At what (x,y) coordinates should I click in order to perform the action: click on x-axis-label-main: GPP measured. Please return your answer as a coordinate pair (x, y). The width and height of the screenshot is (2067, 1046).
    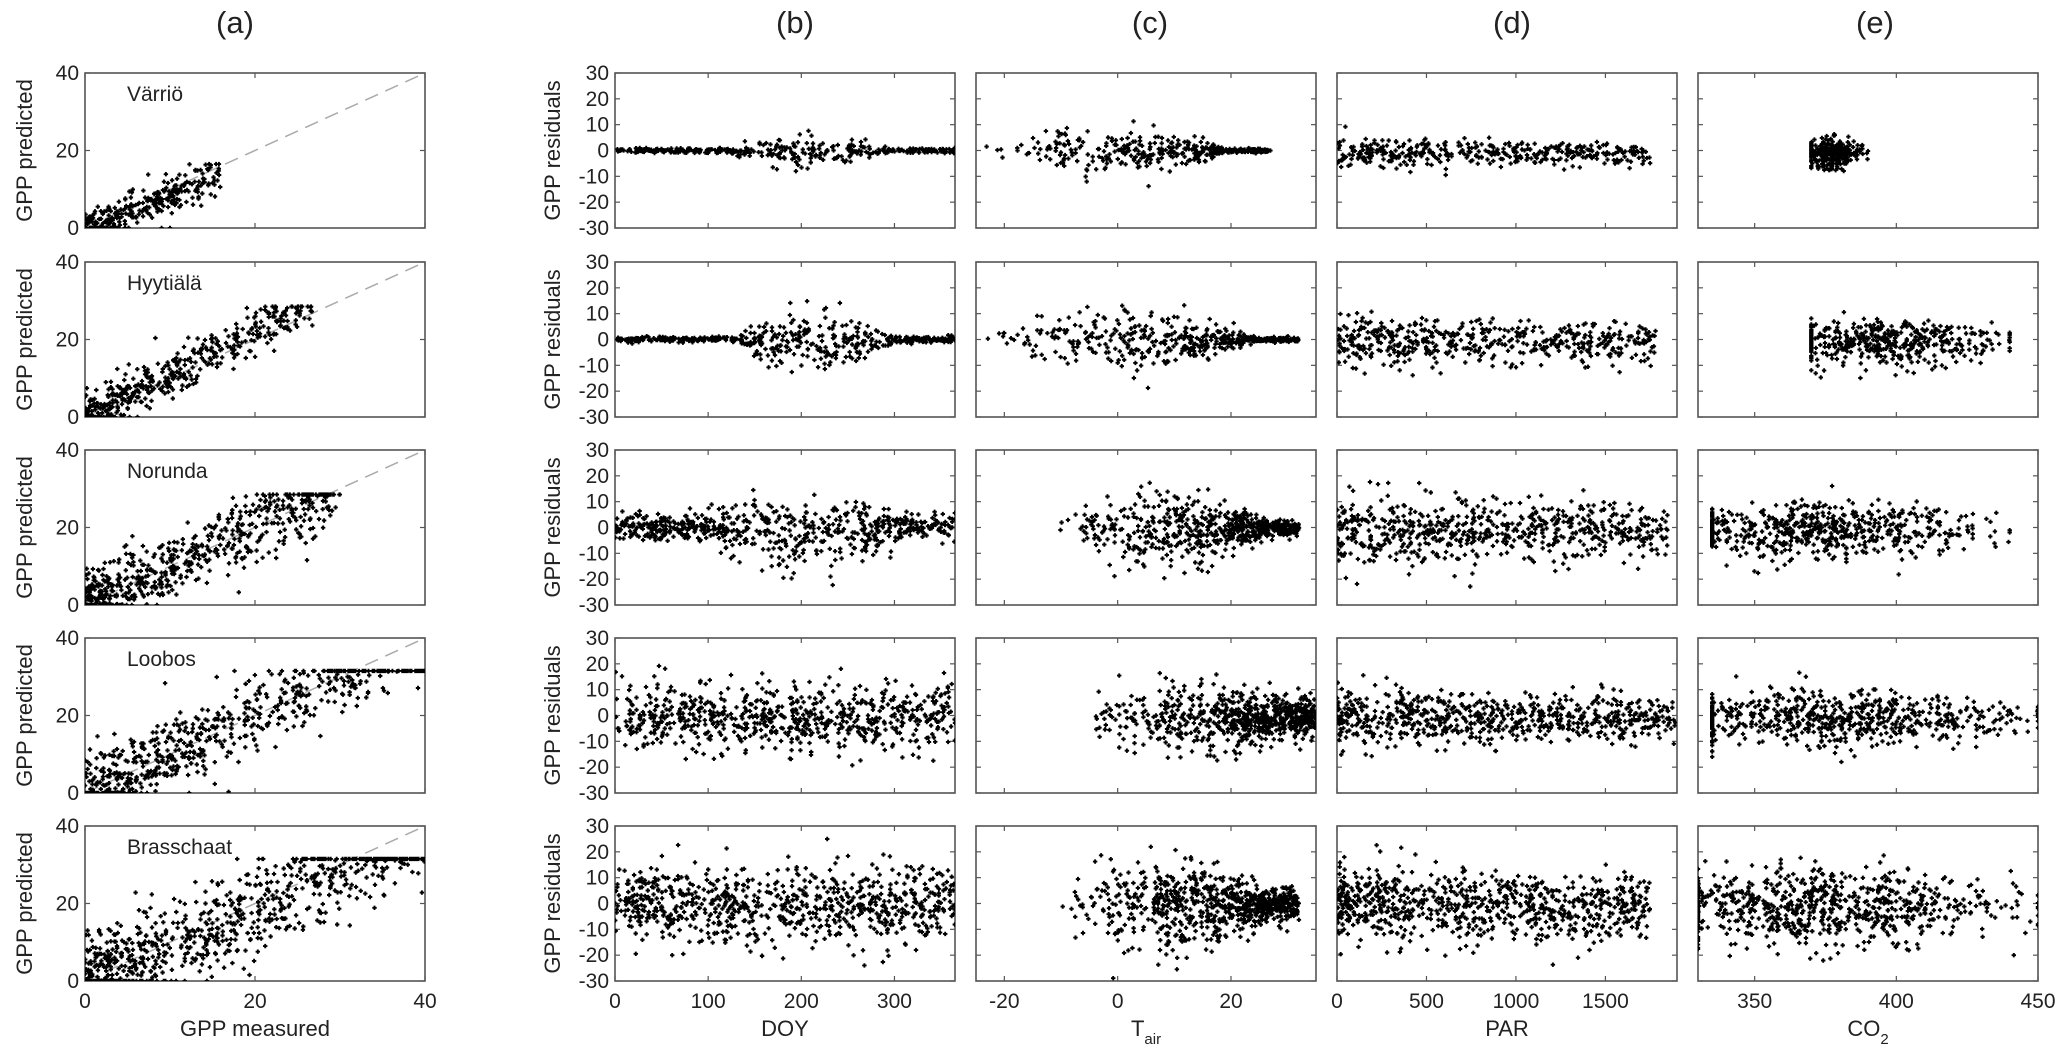
    Looking at the image, I should click on (255, 1028).